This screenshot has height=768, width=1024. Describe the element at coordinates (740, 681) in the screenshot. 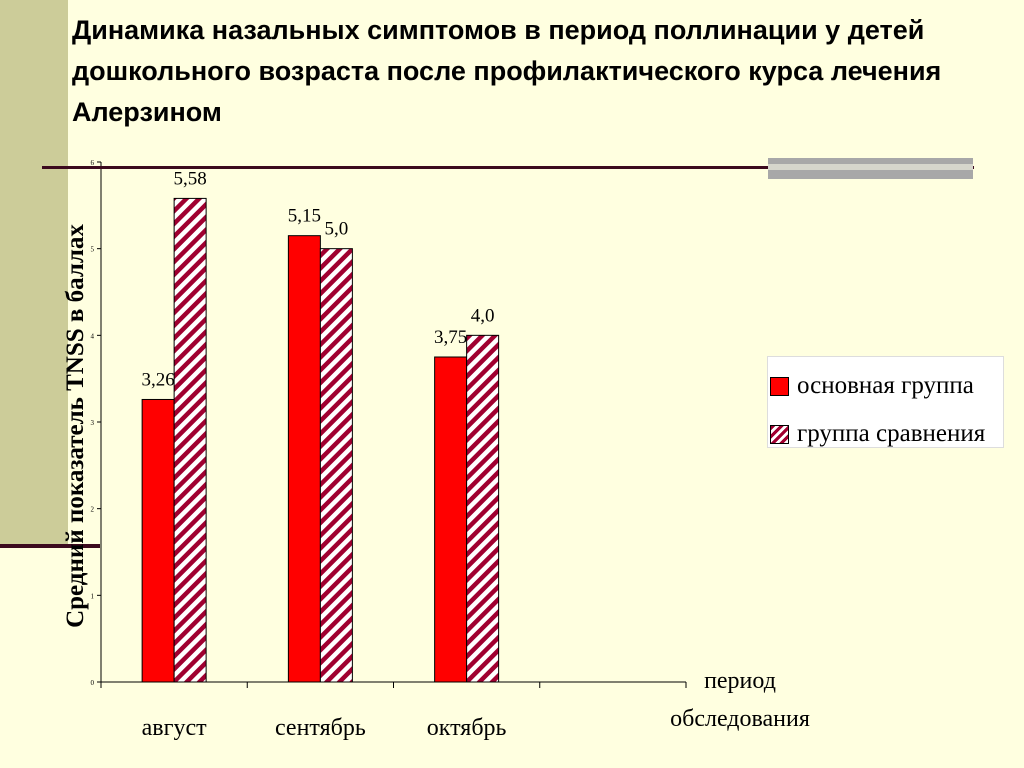

I see `x-axis-title-line1: период` at that location.